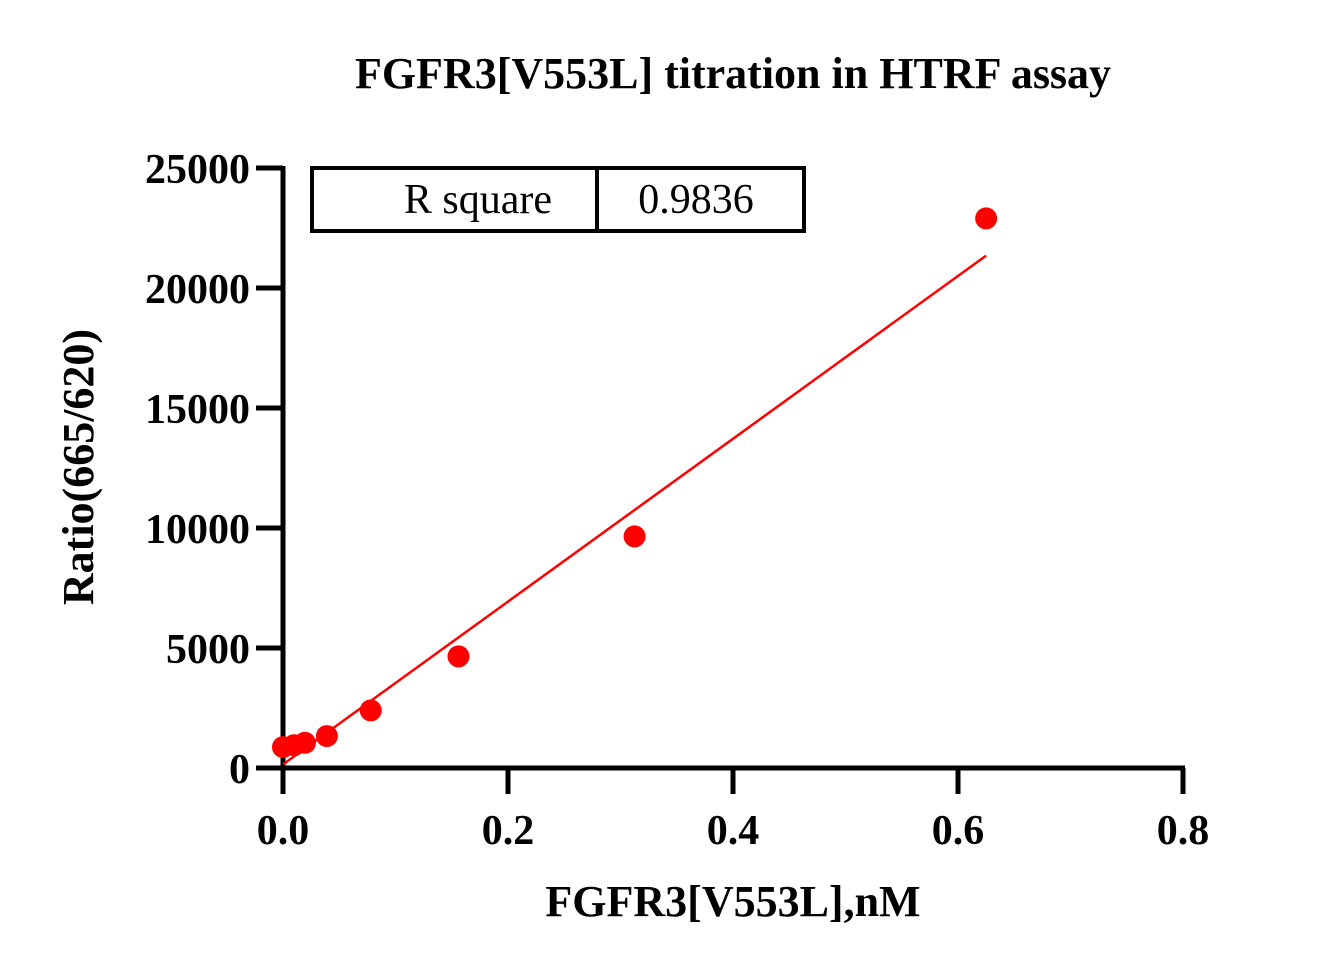 Image resolution: width=1334 pixels, height=972 pixels. What do you see at coordinates (1183, 831) in the screenshot?
I see `x-tick-label: 0.8` at bounding box center [1183, 831].